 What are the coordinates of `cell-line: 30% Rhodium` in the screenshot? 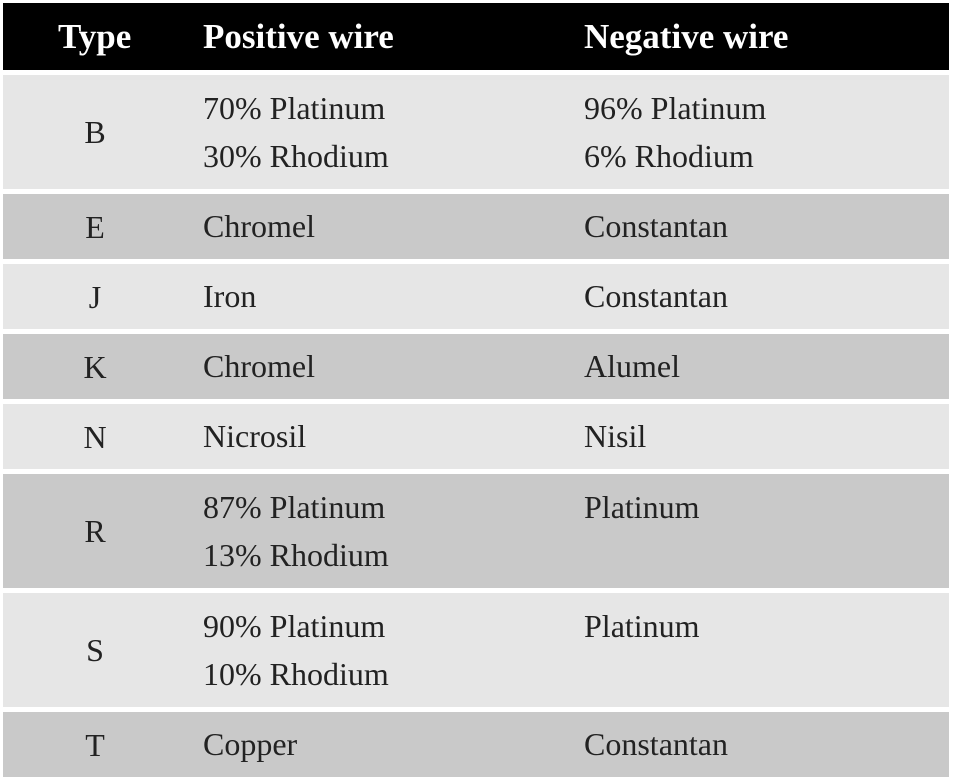 It's located at (296, 156).